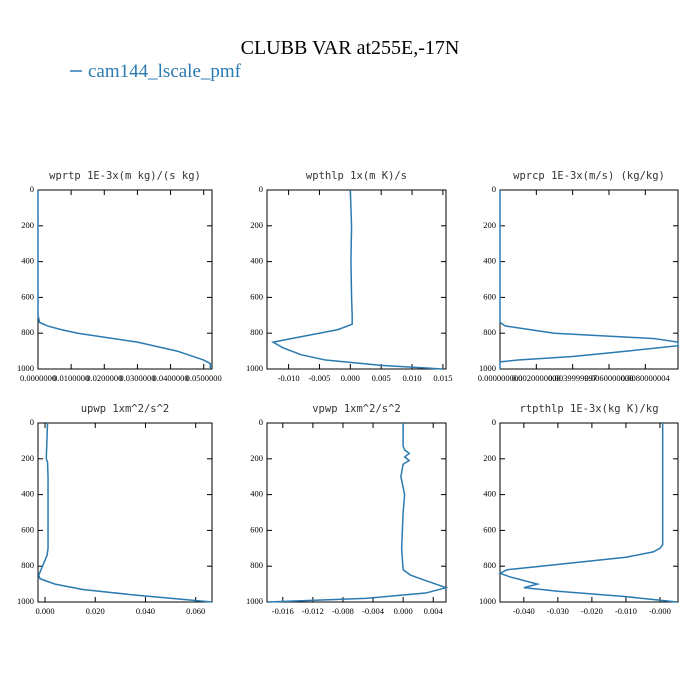 The height and width of the screenshot is (700, 700). I want to click on x-tick-label: -0.008, so click(343, 611).